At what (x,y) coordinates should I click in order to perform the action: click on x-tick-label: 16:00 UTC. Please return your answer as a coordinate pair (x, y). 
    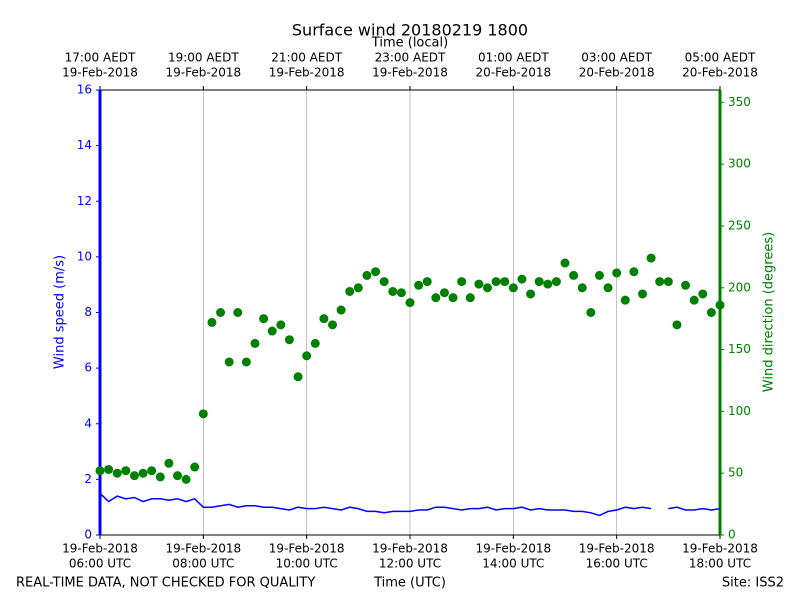
    Looking at the image, I should click on (617, 564).